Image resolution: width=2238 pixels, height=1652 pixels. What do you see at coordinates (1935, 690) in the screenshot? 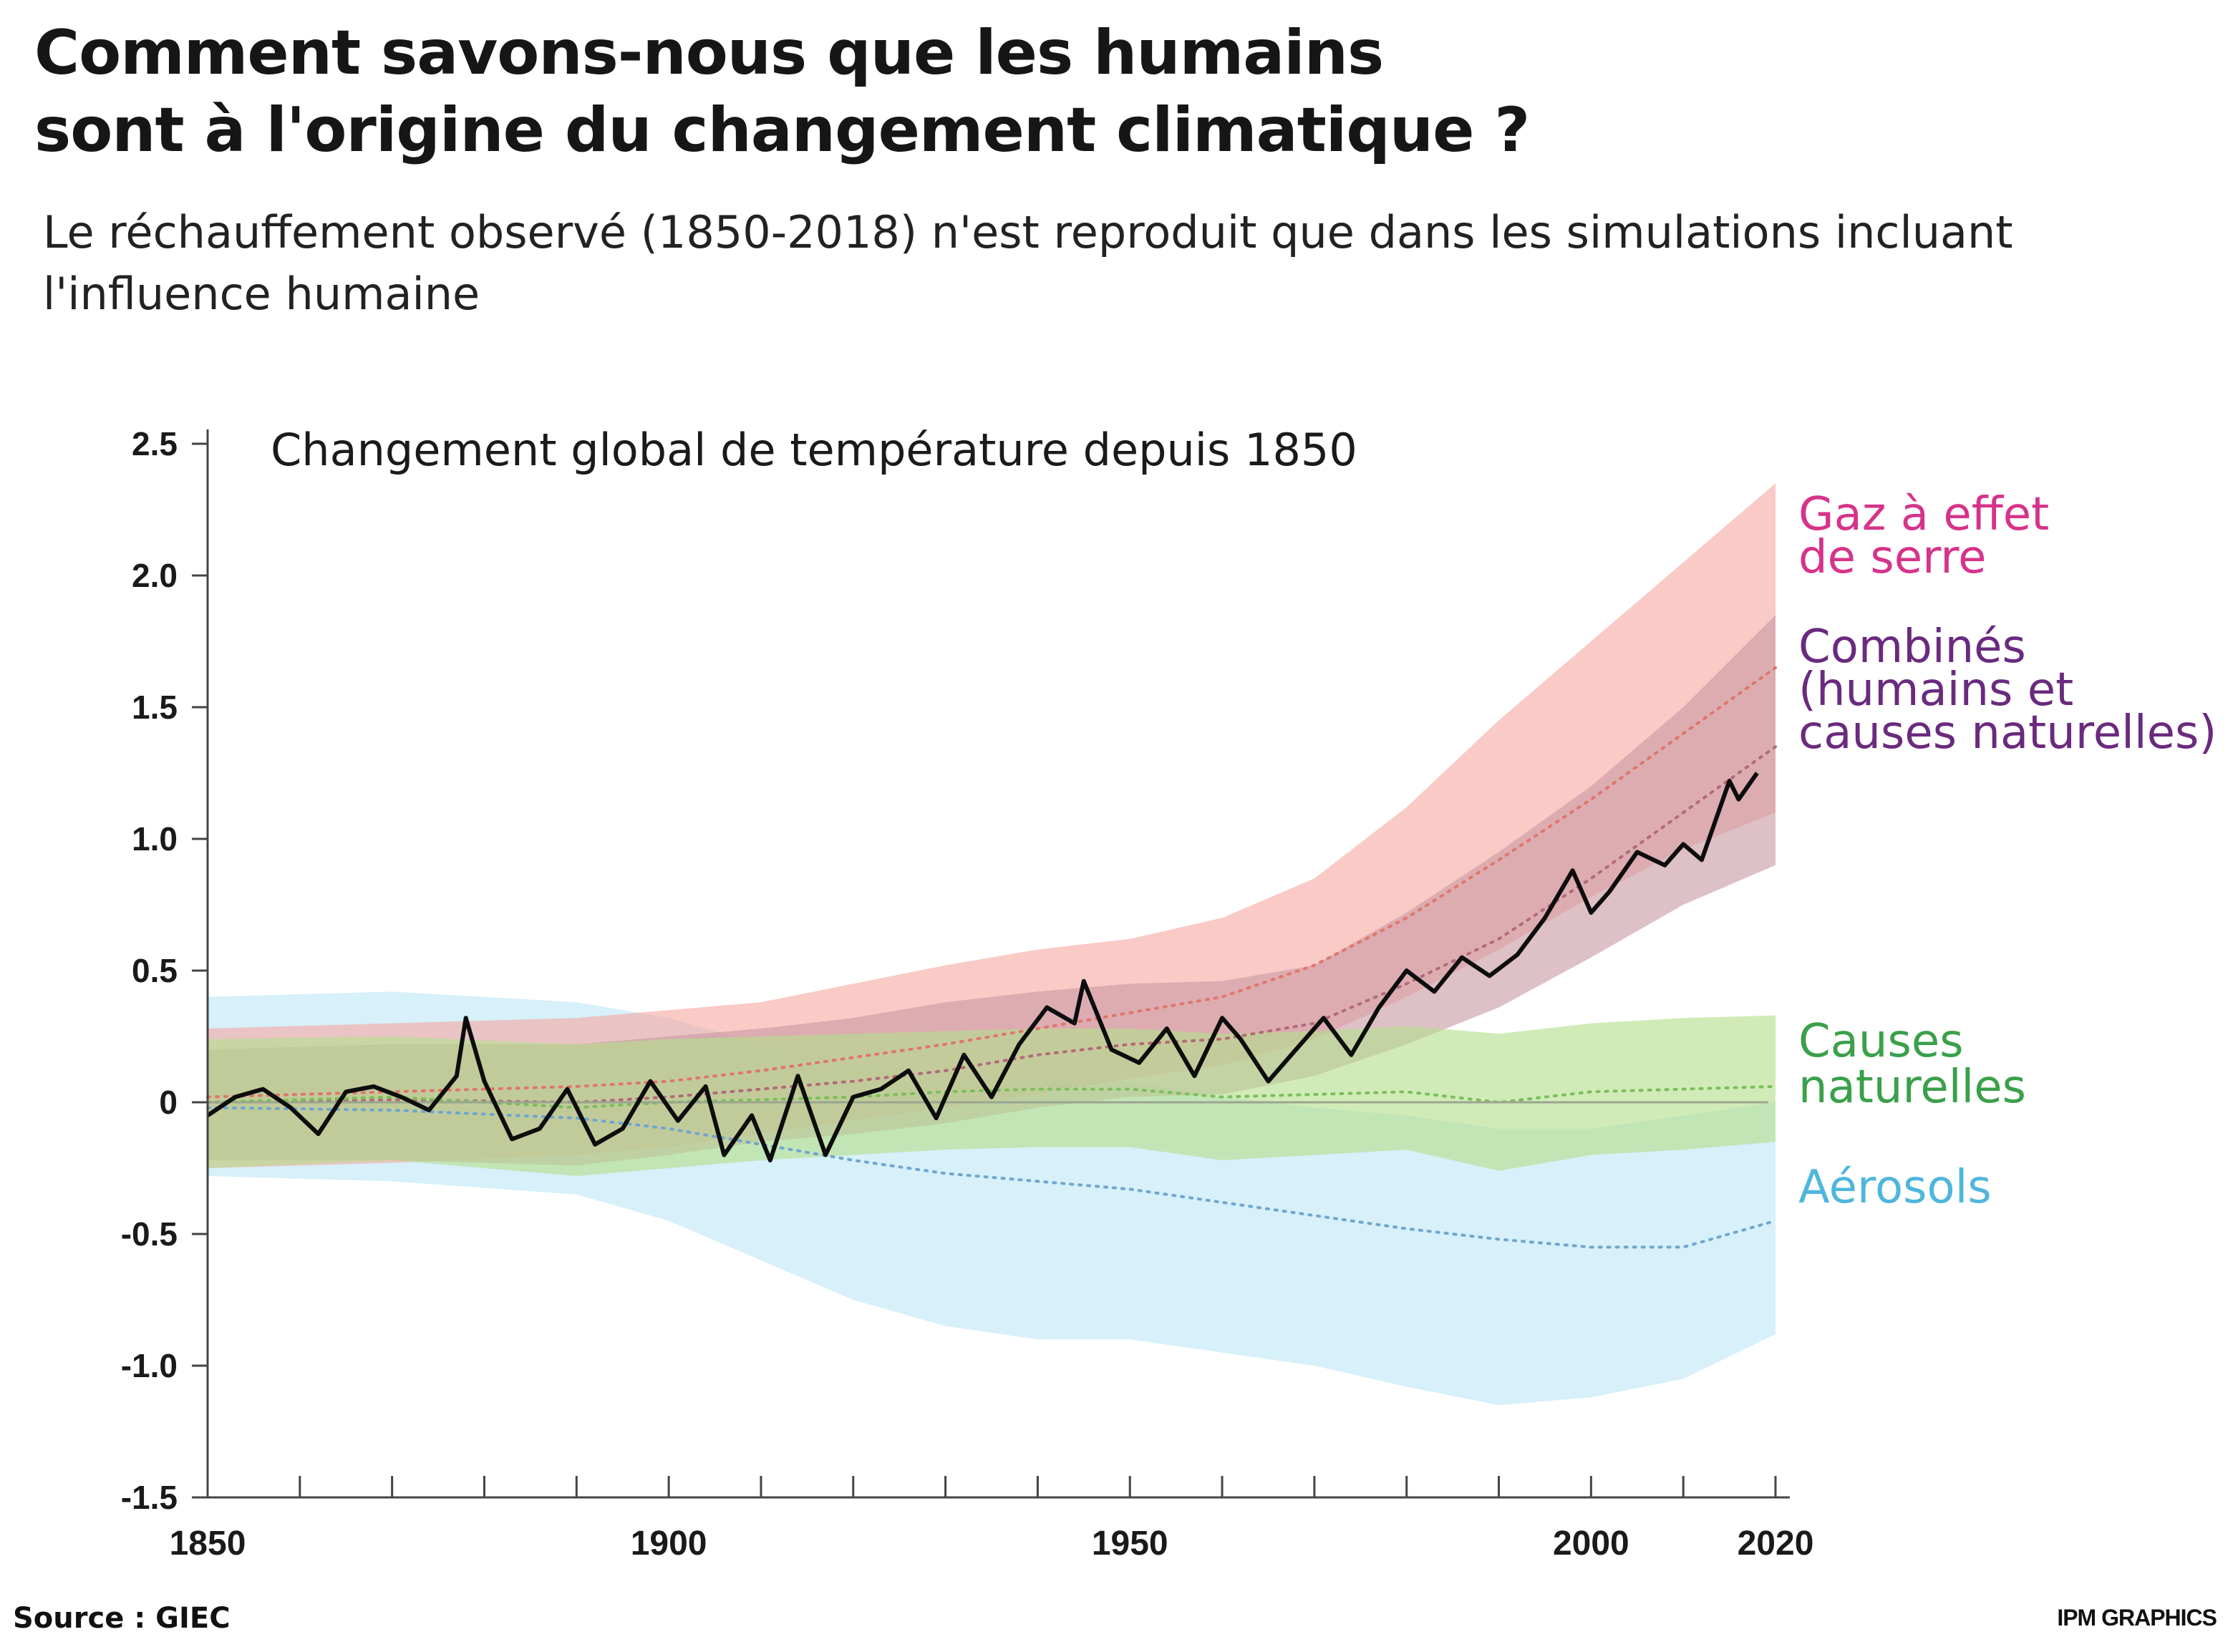
I see `series-label-line: (humains et` at bounding box center [1935, 690].